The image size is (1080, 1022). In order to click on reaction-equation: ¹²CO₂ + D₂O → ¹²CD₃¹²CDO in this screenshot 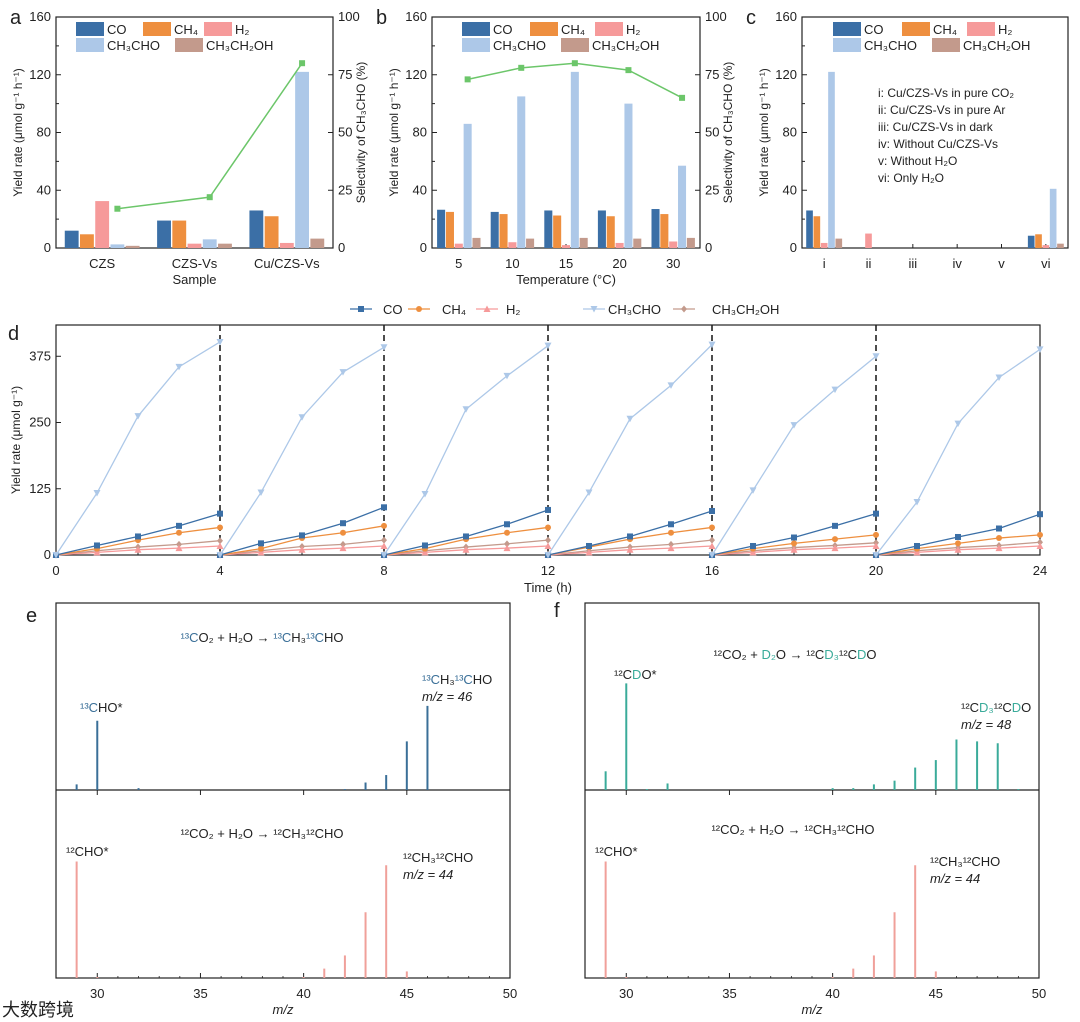, I will do `click(794, 654)`.